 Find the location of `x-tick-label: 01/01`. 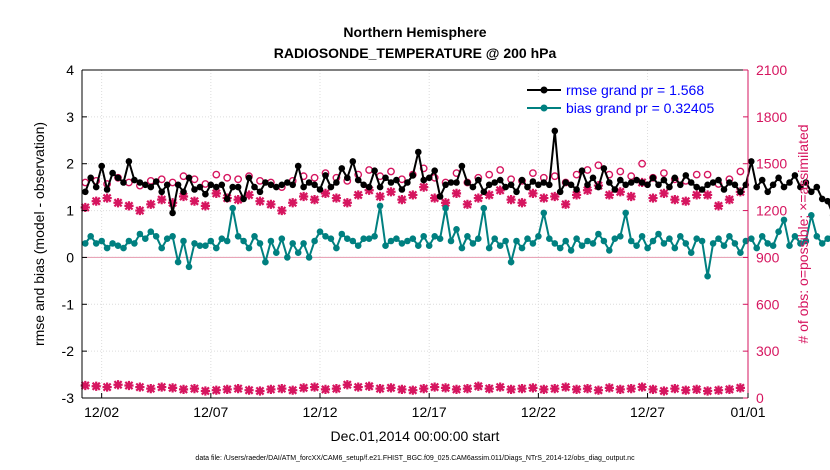

x-tick-label: 01/01 is located at coordinates (747, 412).